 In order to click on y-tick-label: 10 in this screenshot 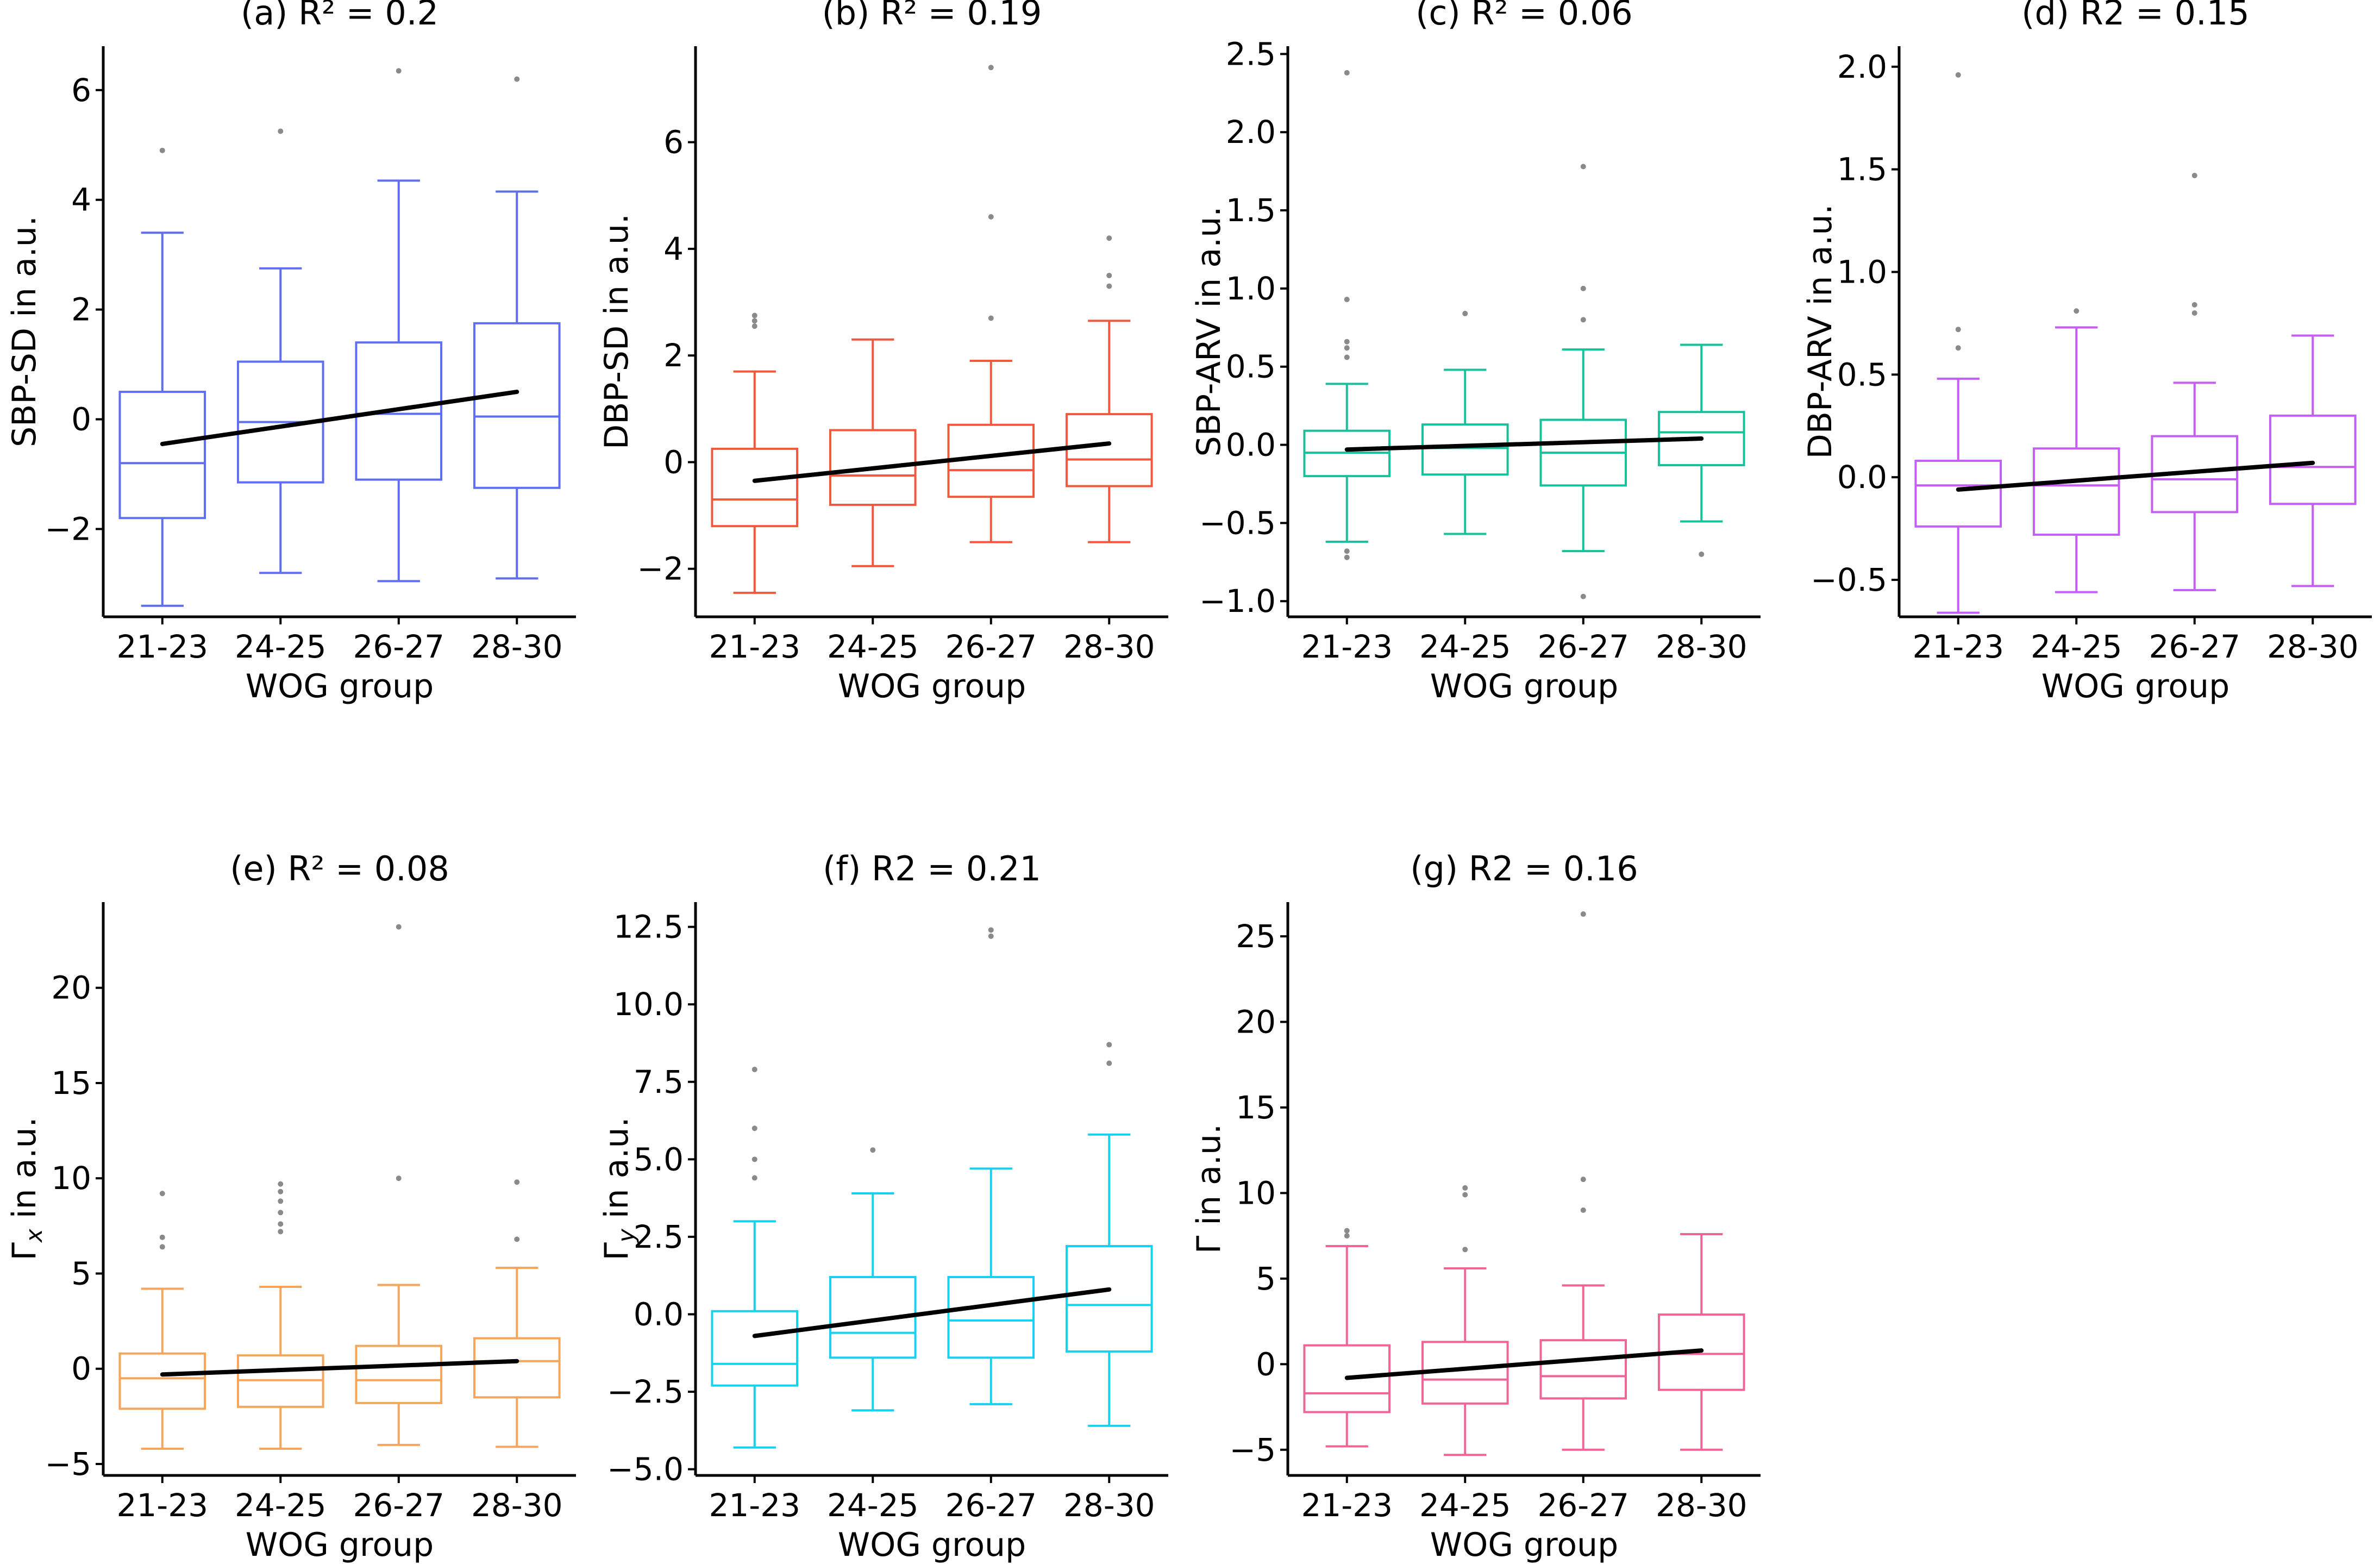, I will do `click(71, 1178)`.